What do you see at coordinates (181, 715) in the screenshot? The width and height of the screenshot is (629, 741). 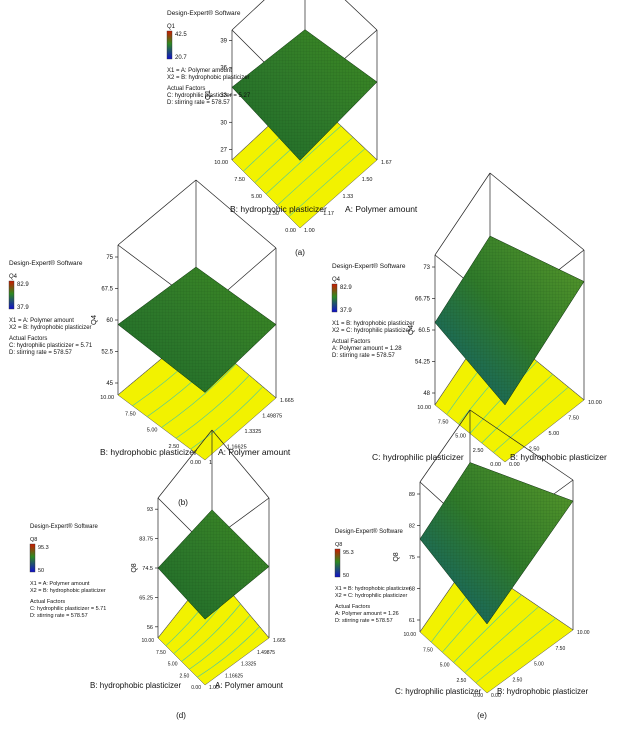 I see `panel-label: (d)` at bounding box center [181, 715].